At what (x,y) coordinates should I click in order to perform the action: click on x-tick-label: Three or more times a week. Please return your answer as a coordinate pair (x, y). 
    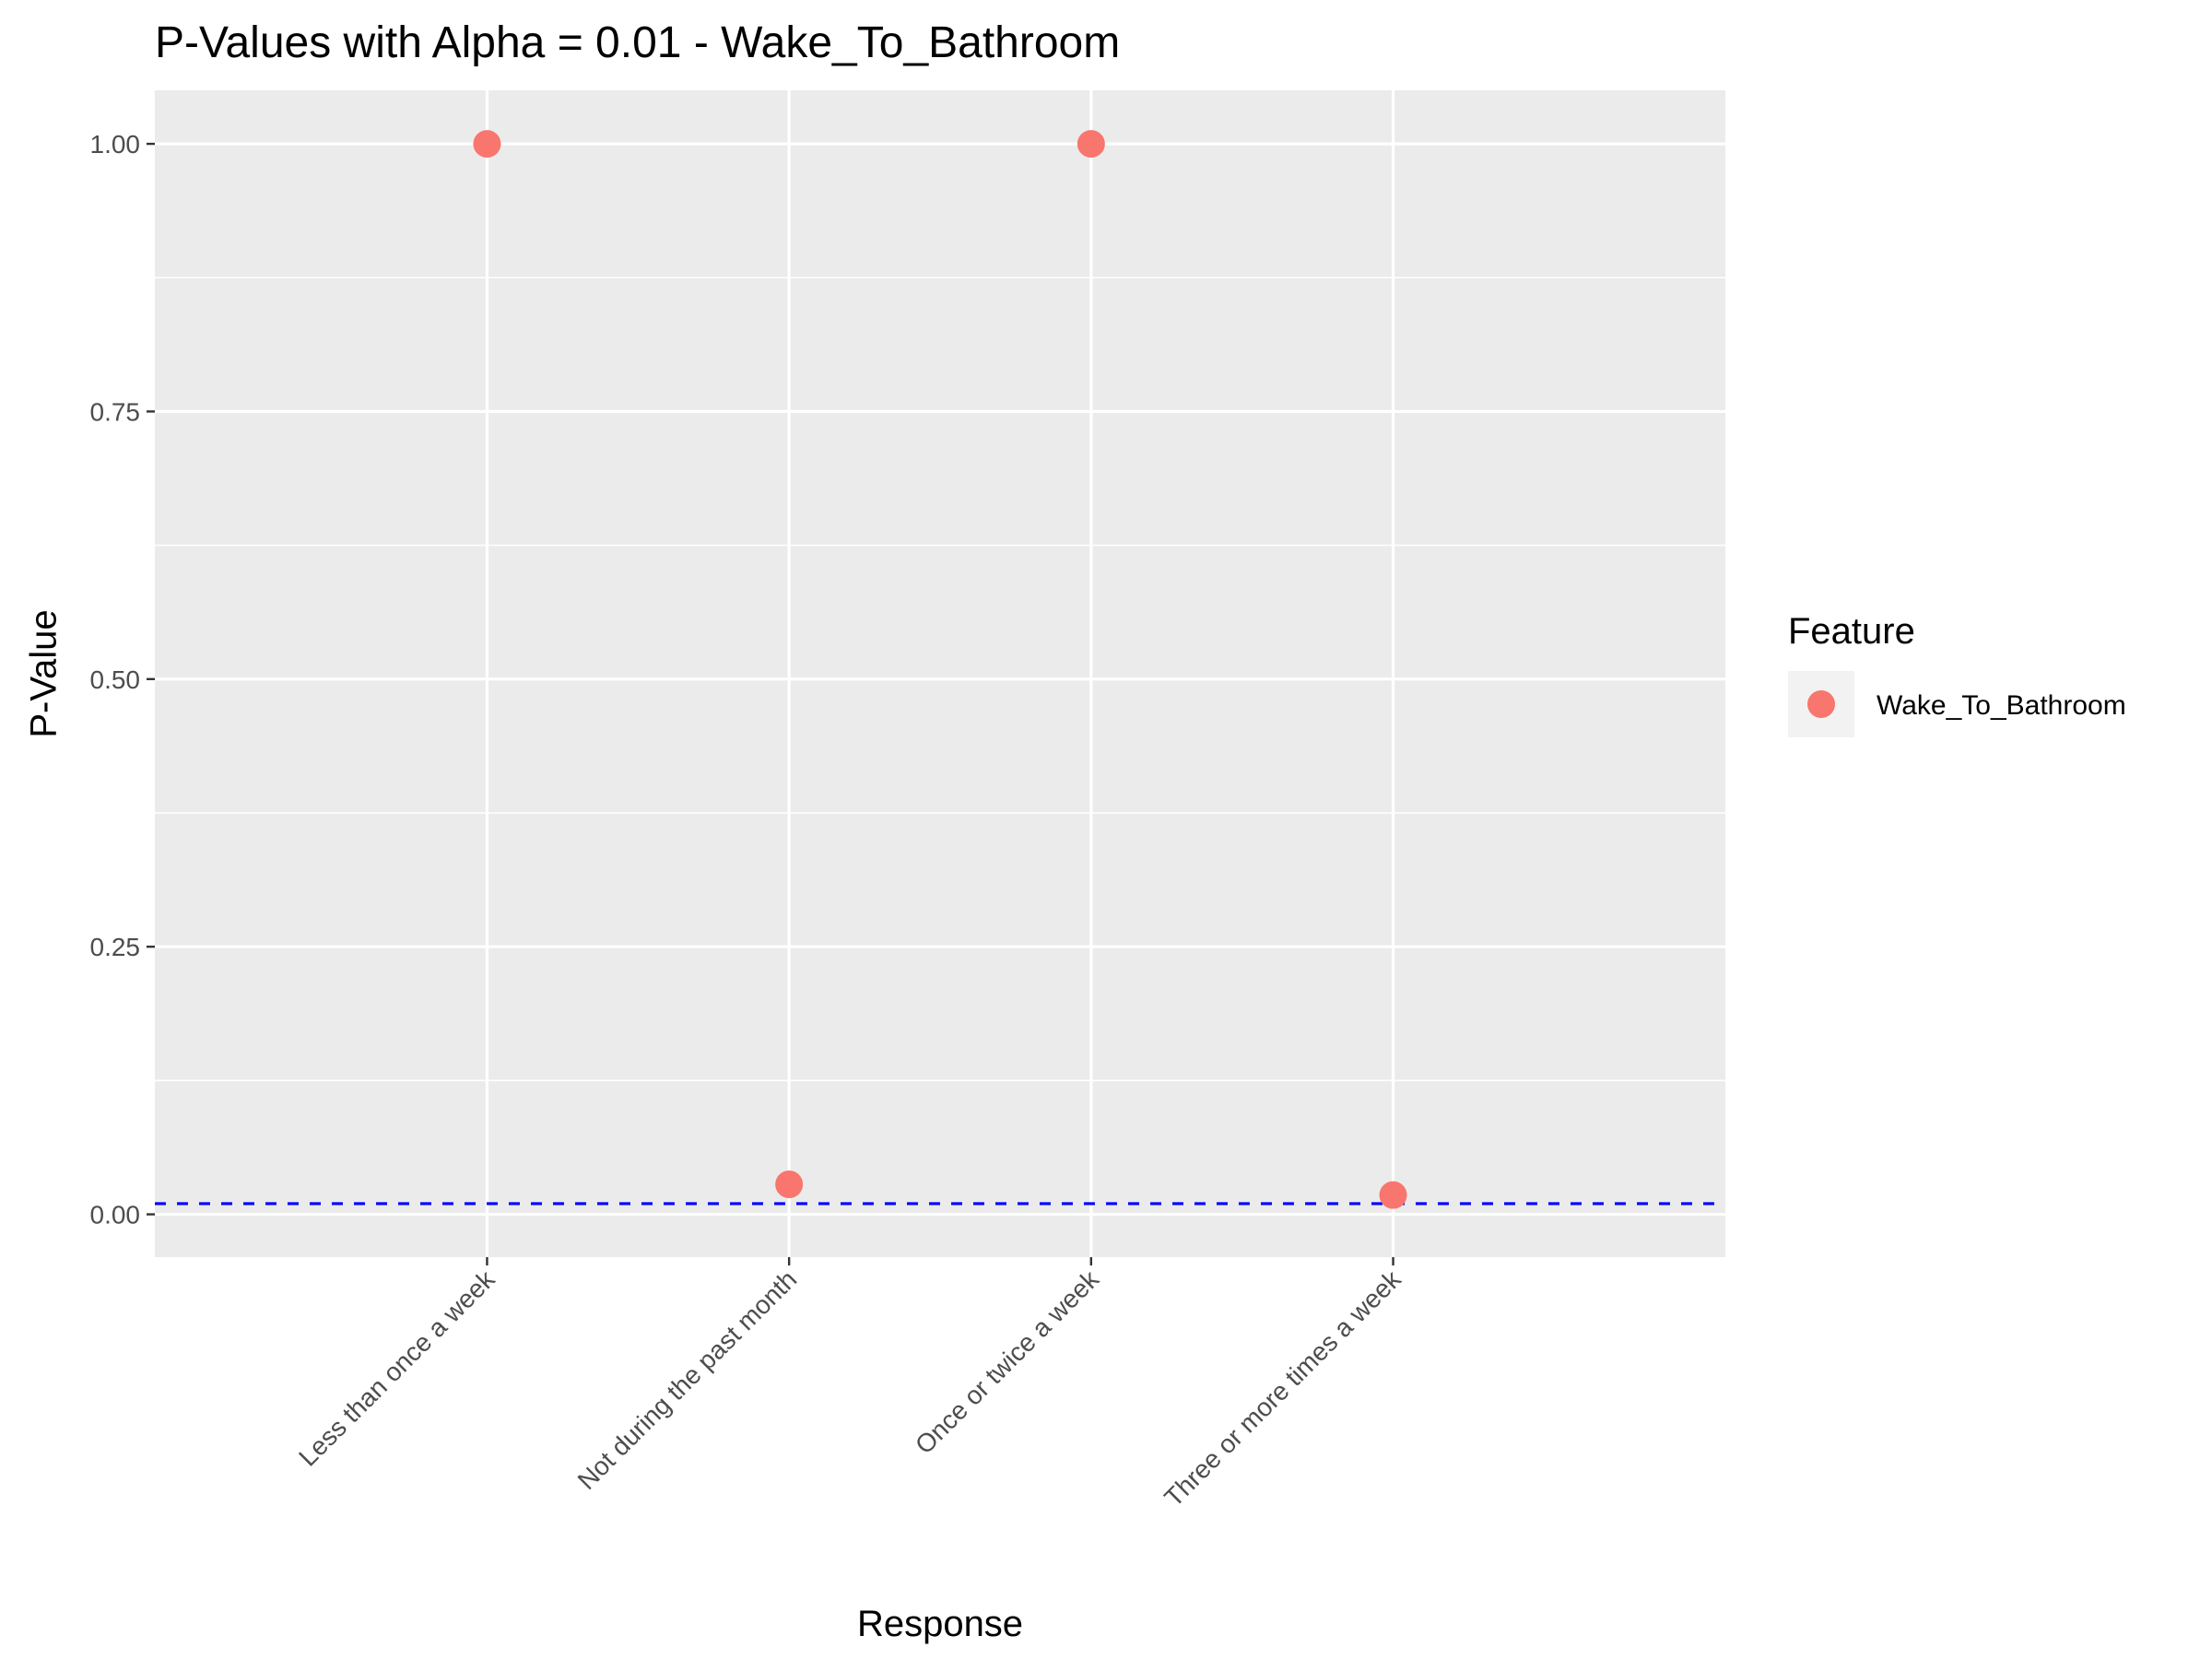
    Looking at the image, I should click on (1282, 1388).